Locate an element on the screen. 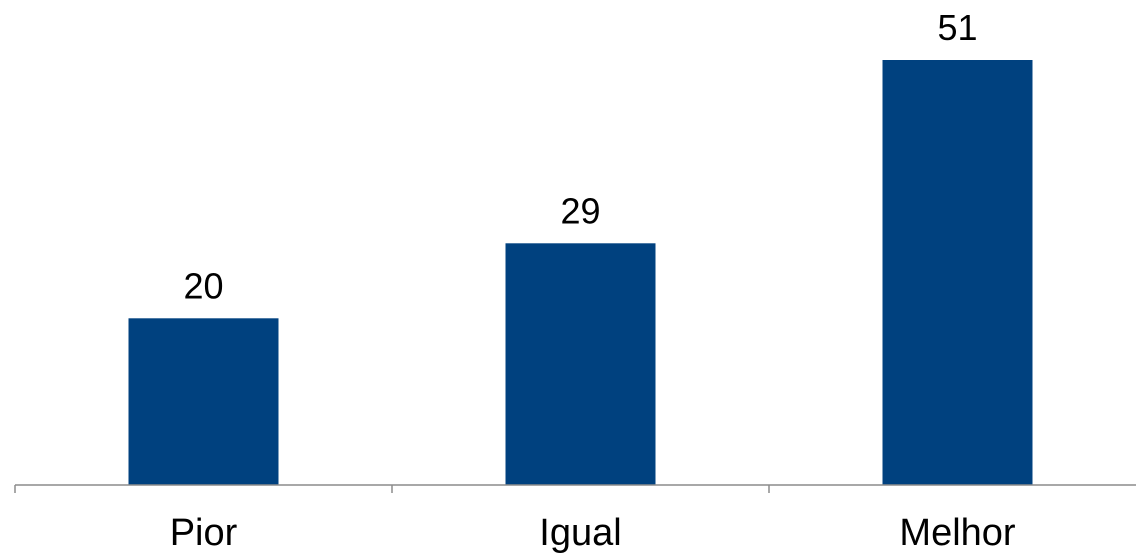 The height and width of the screenshot is (554, 1136). bar-melhor is located at coordinates (957, 272).